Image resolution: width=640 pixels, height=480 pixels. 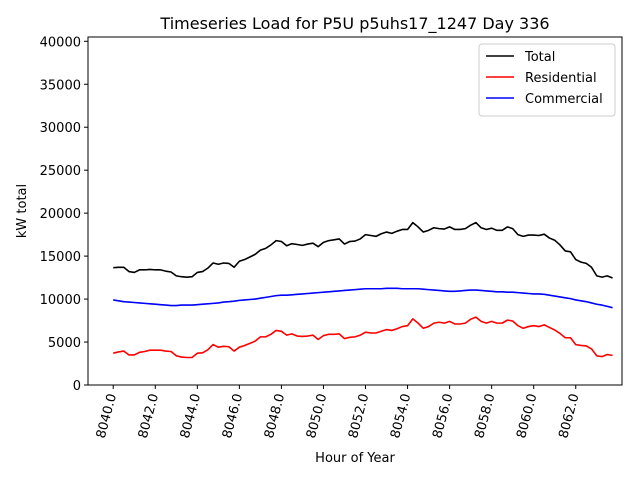 What do you see at coordinates (561, 78) in the screenshot?
I see `legend-label-residential: Residential` at bounding box center [561, 78].